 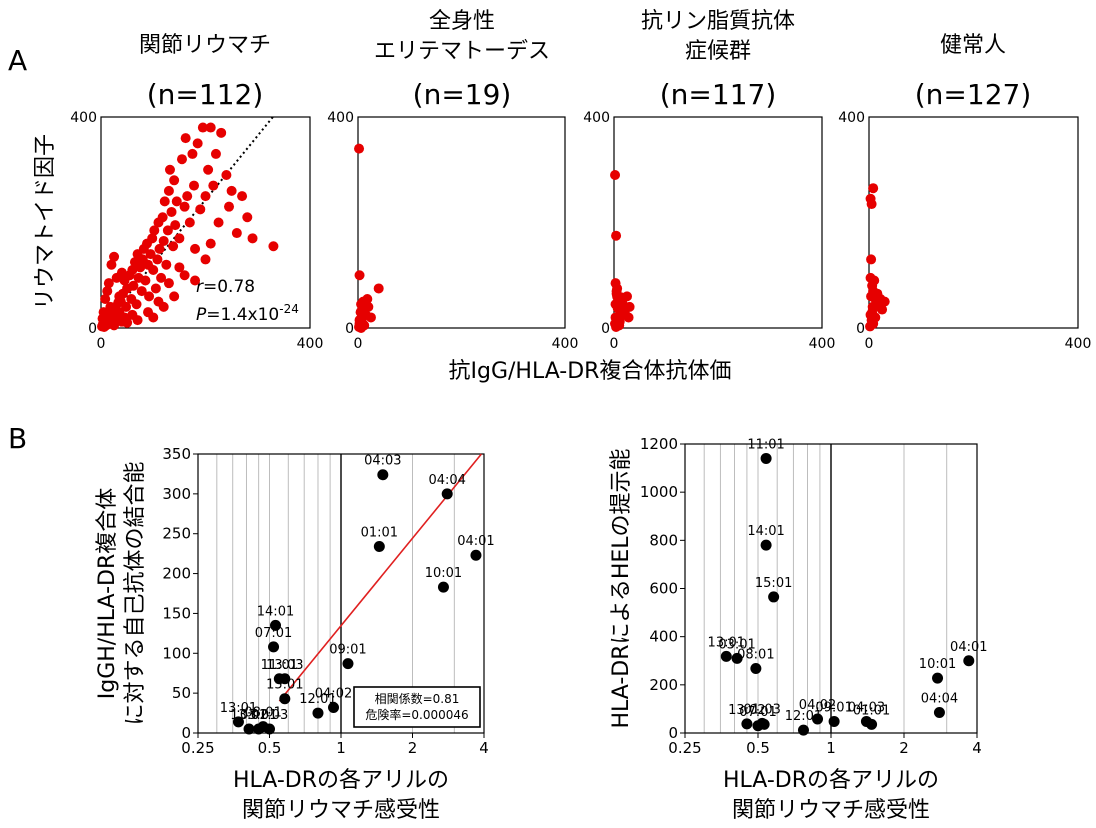 I want to click on point-label: 01:01, so click(x=379, y=532).